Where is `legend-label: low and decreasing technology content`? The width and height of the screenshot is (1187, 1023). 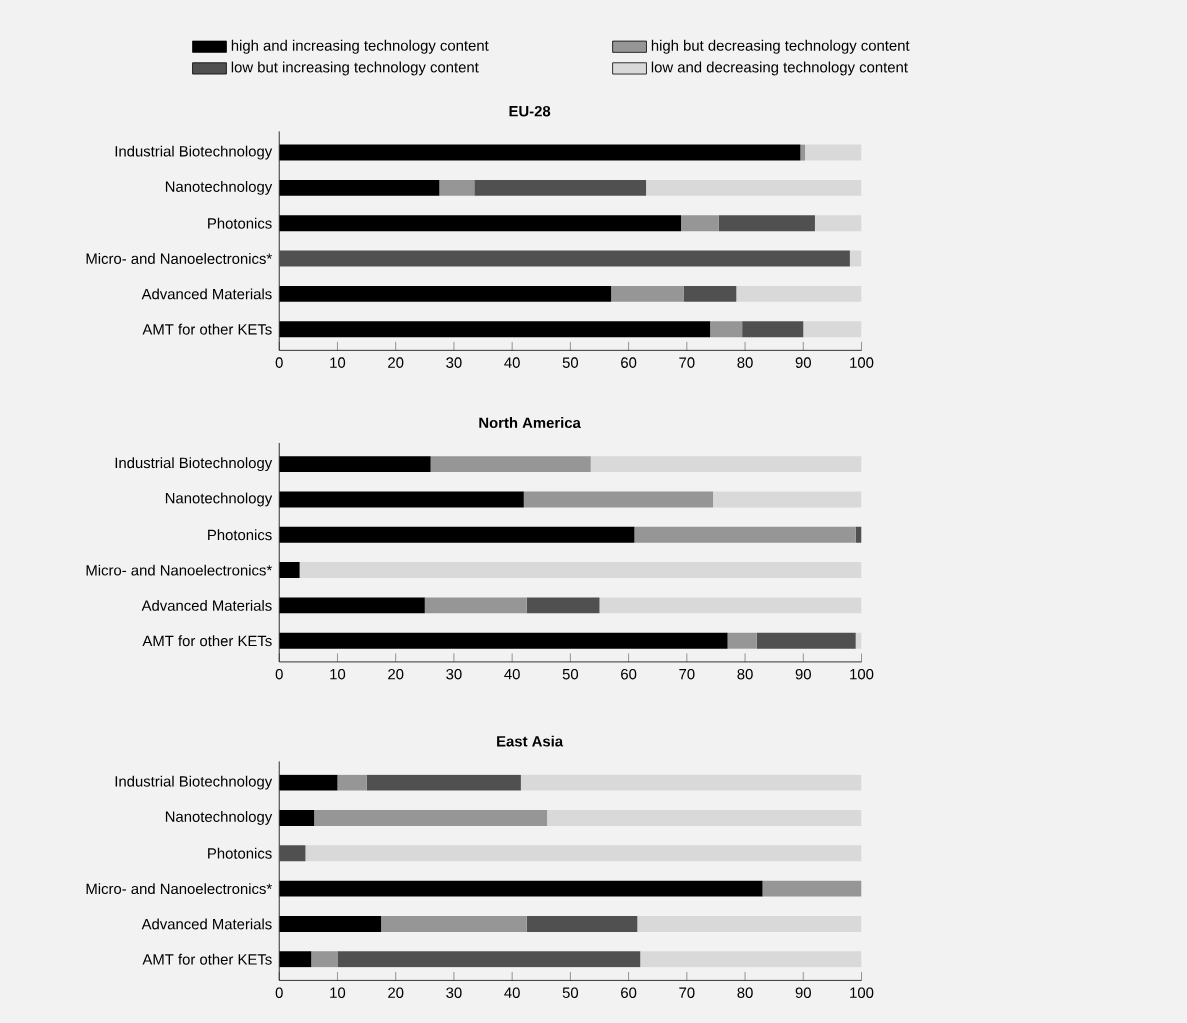 legend-label: low and decreasing technology content is located at coordinates (779, 68).